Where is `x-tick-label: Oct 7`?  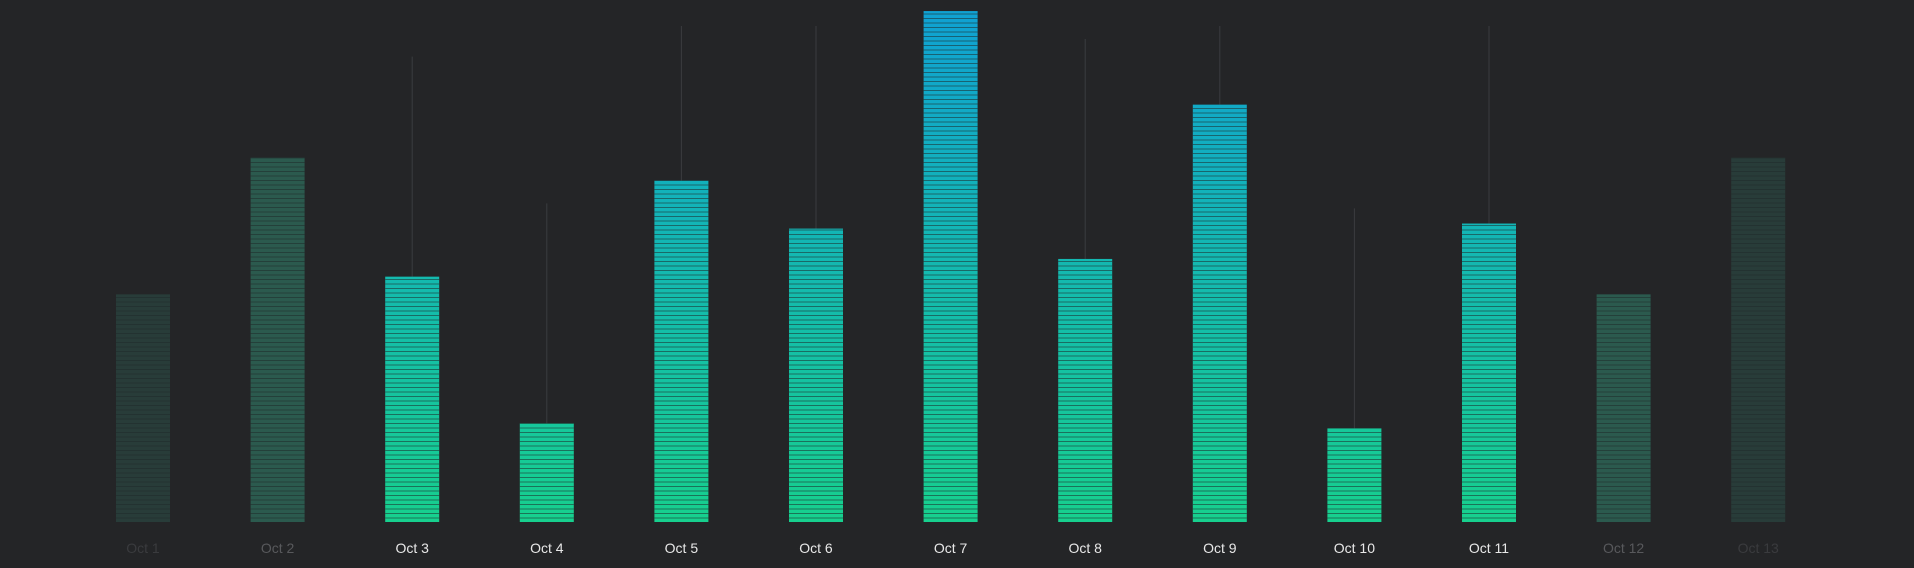
x-tick-label: Oct 7 is located at coordinates (951, 548).